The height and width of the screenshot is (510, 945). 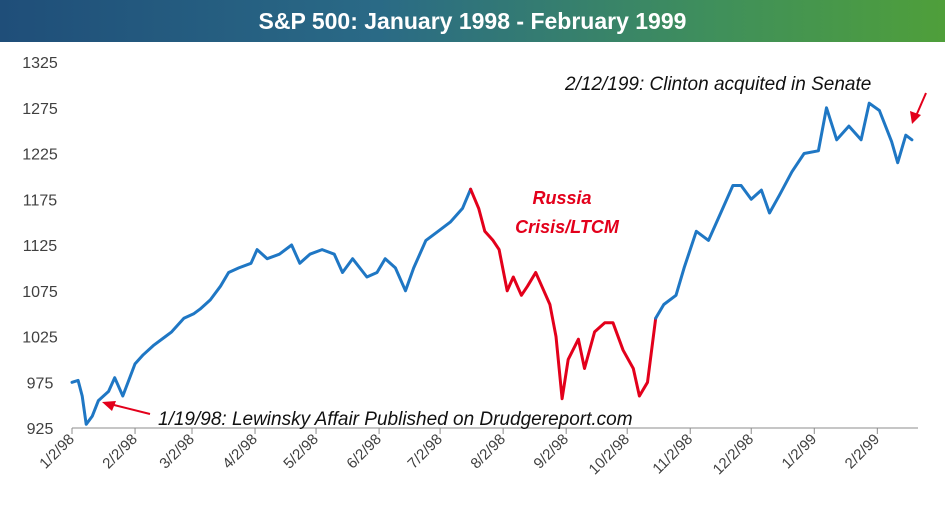 What do you see at coordinates (301, 452) in the screenshot?
I see `x-tick-label: 5/2/98` at bounding box center [301, 452].